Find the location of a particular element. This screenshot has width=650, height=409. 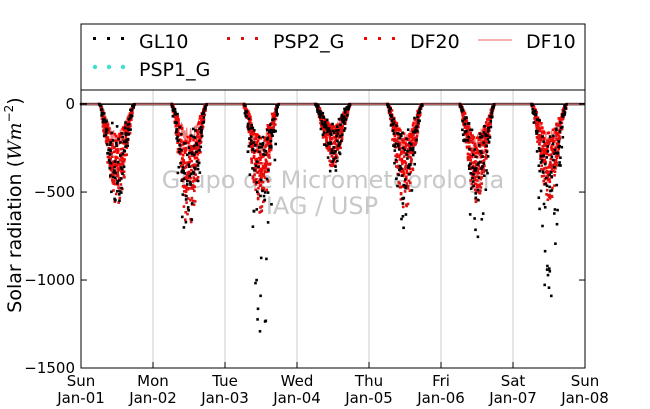

x-tick-label-day: Thu is located at coordinates (368, 381).